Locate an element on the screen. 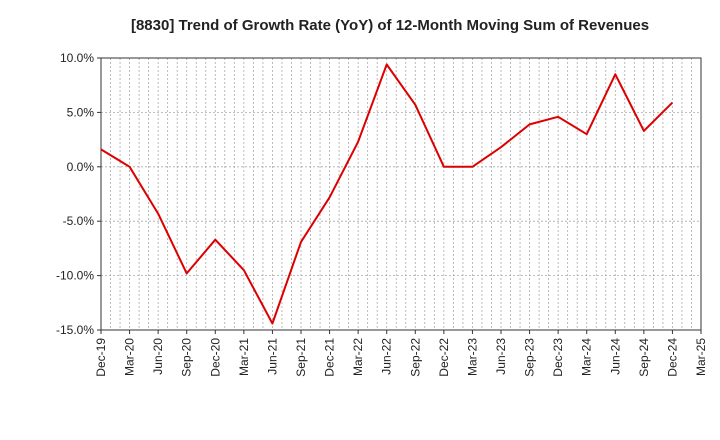 The image size is (720, 440). x-tick-label: Sep-23 is located at coordinates (530, 357).